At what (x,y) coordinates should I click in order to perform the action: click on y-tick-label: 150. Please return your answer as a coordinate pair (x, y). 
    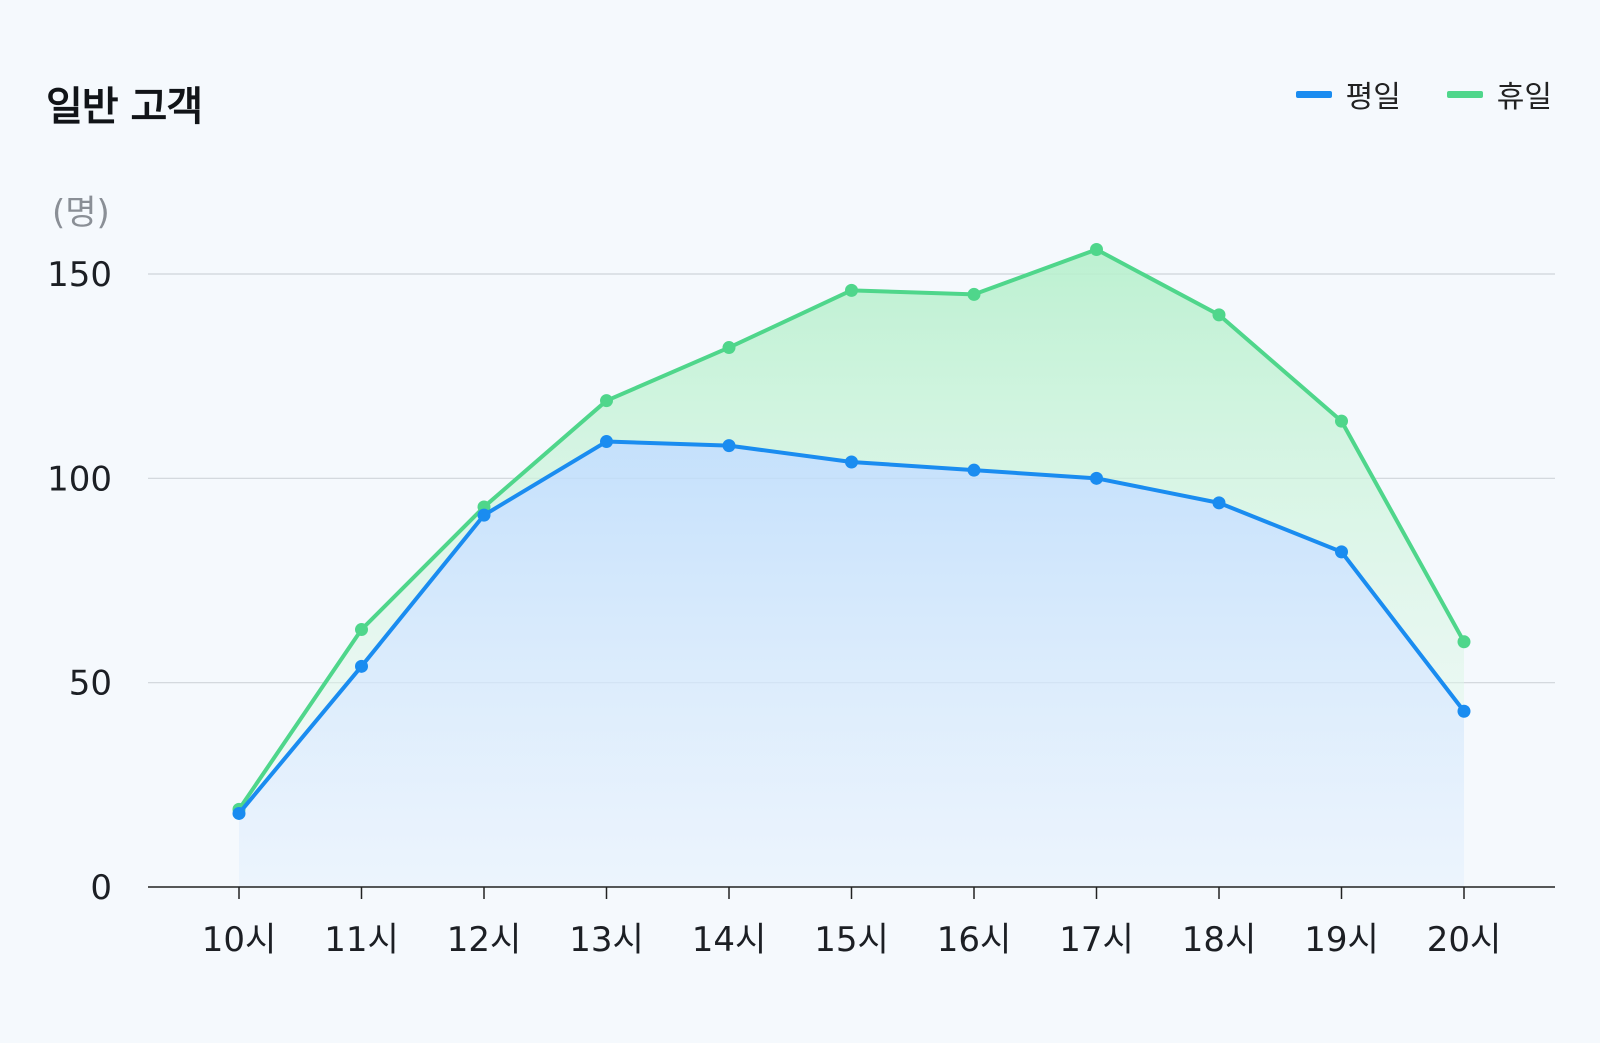
    Looking at the image, I should click on (79, 275).